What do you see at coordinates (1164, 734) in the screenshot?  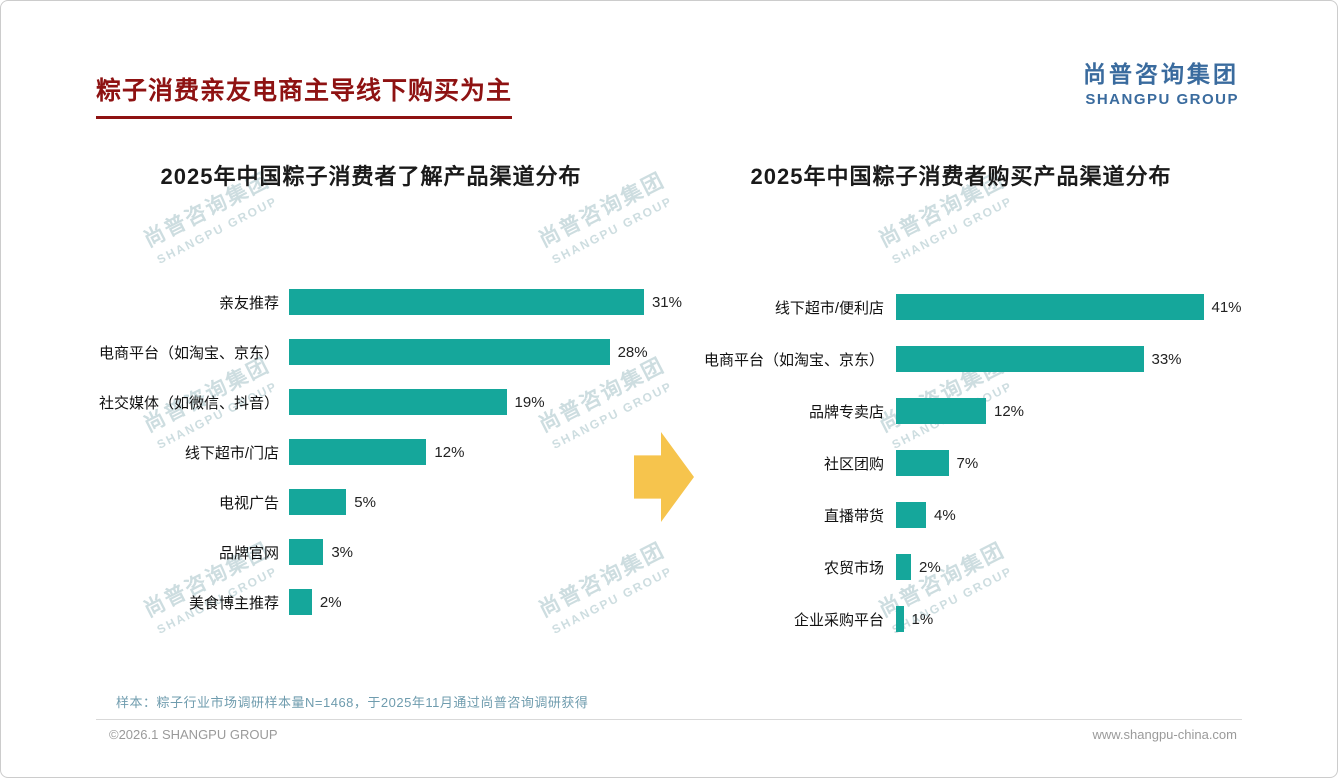 I see `website-url: www.shangpu-china.com` at bounding box center [1164, 734].